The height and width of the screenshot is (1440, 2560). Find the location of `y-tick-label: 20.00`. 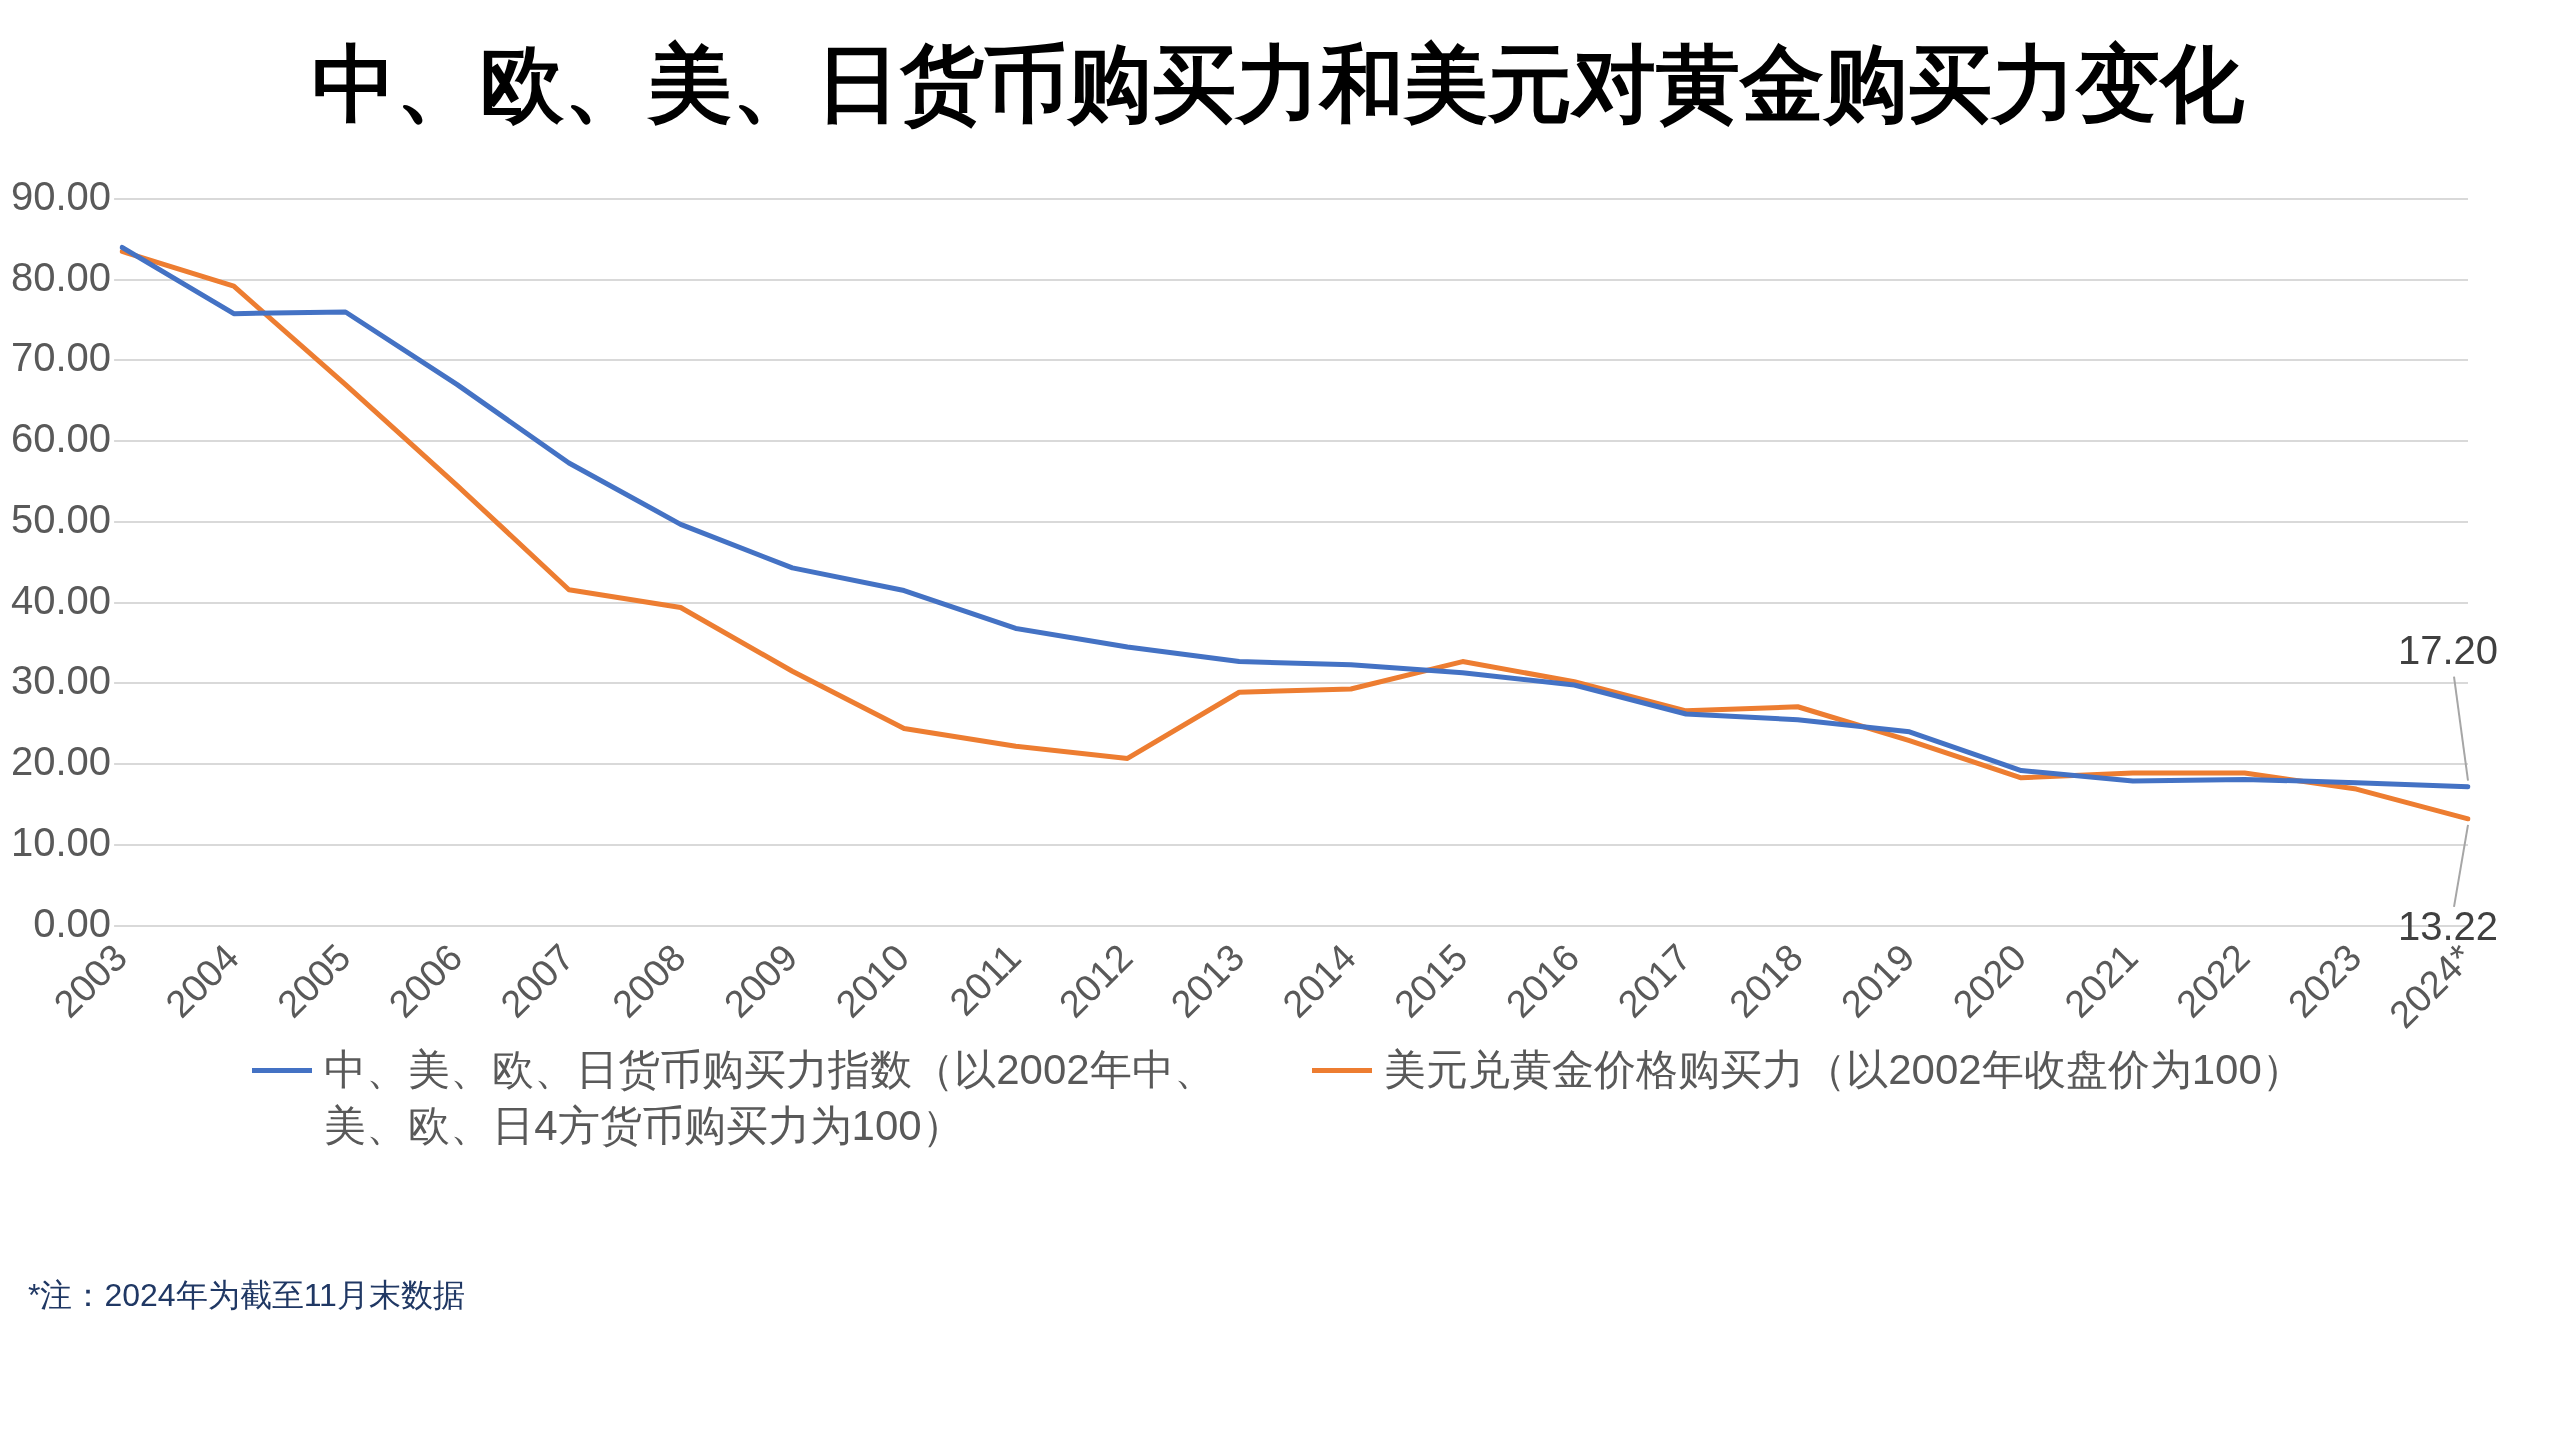

y-tick-label: 20.00 is located at coordinates (61, 761).